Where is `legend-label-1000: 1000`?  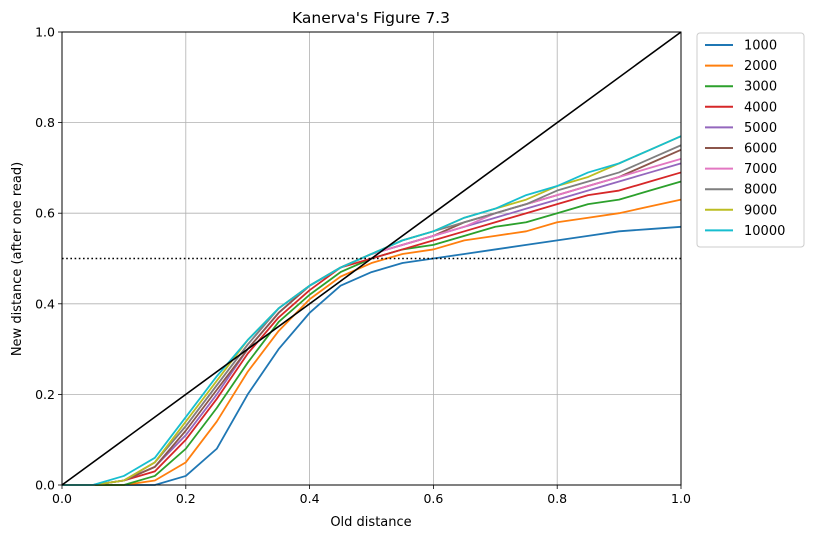 legend-label-1000: 1000 is located at coordinates (760, 46).